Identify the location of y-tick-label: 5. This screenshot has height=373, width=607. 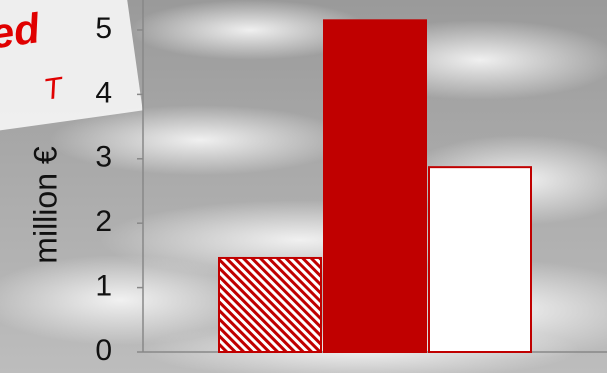
(103, 28).